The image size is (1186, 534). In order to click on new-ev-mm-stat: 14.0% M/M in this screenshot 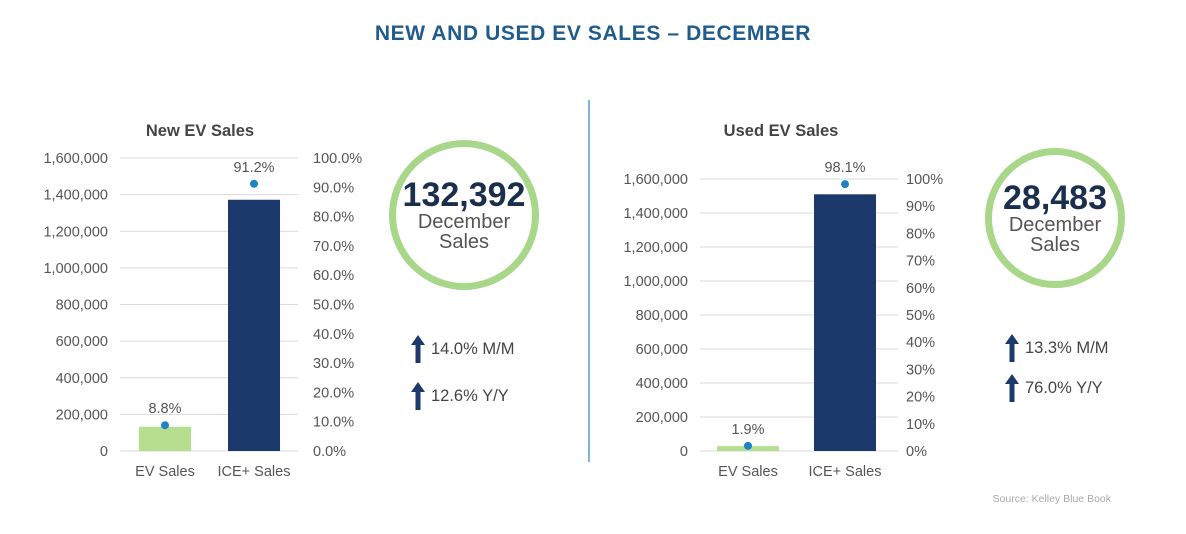, I will do `click(462, 349)`.